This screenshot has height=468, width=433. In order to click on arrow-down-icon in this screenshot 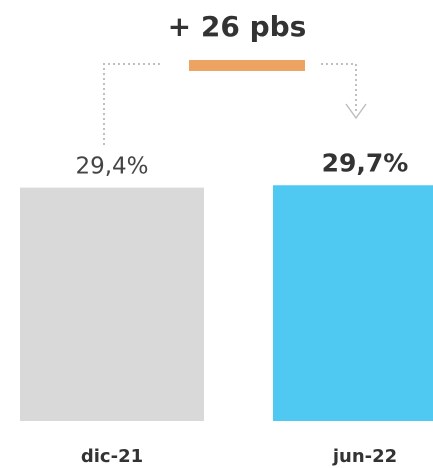, I will do `click(356, 111)`.